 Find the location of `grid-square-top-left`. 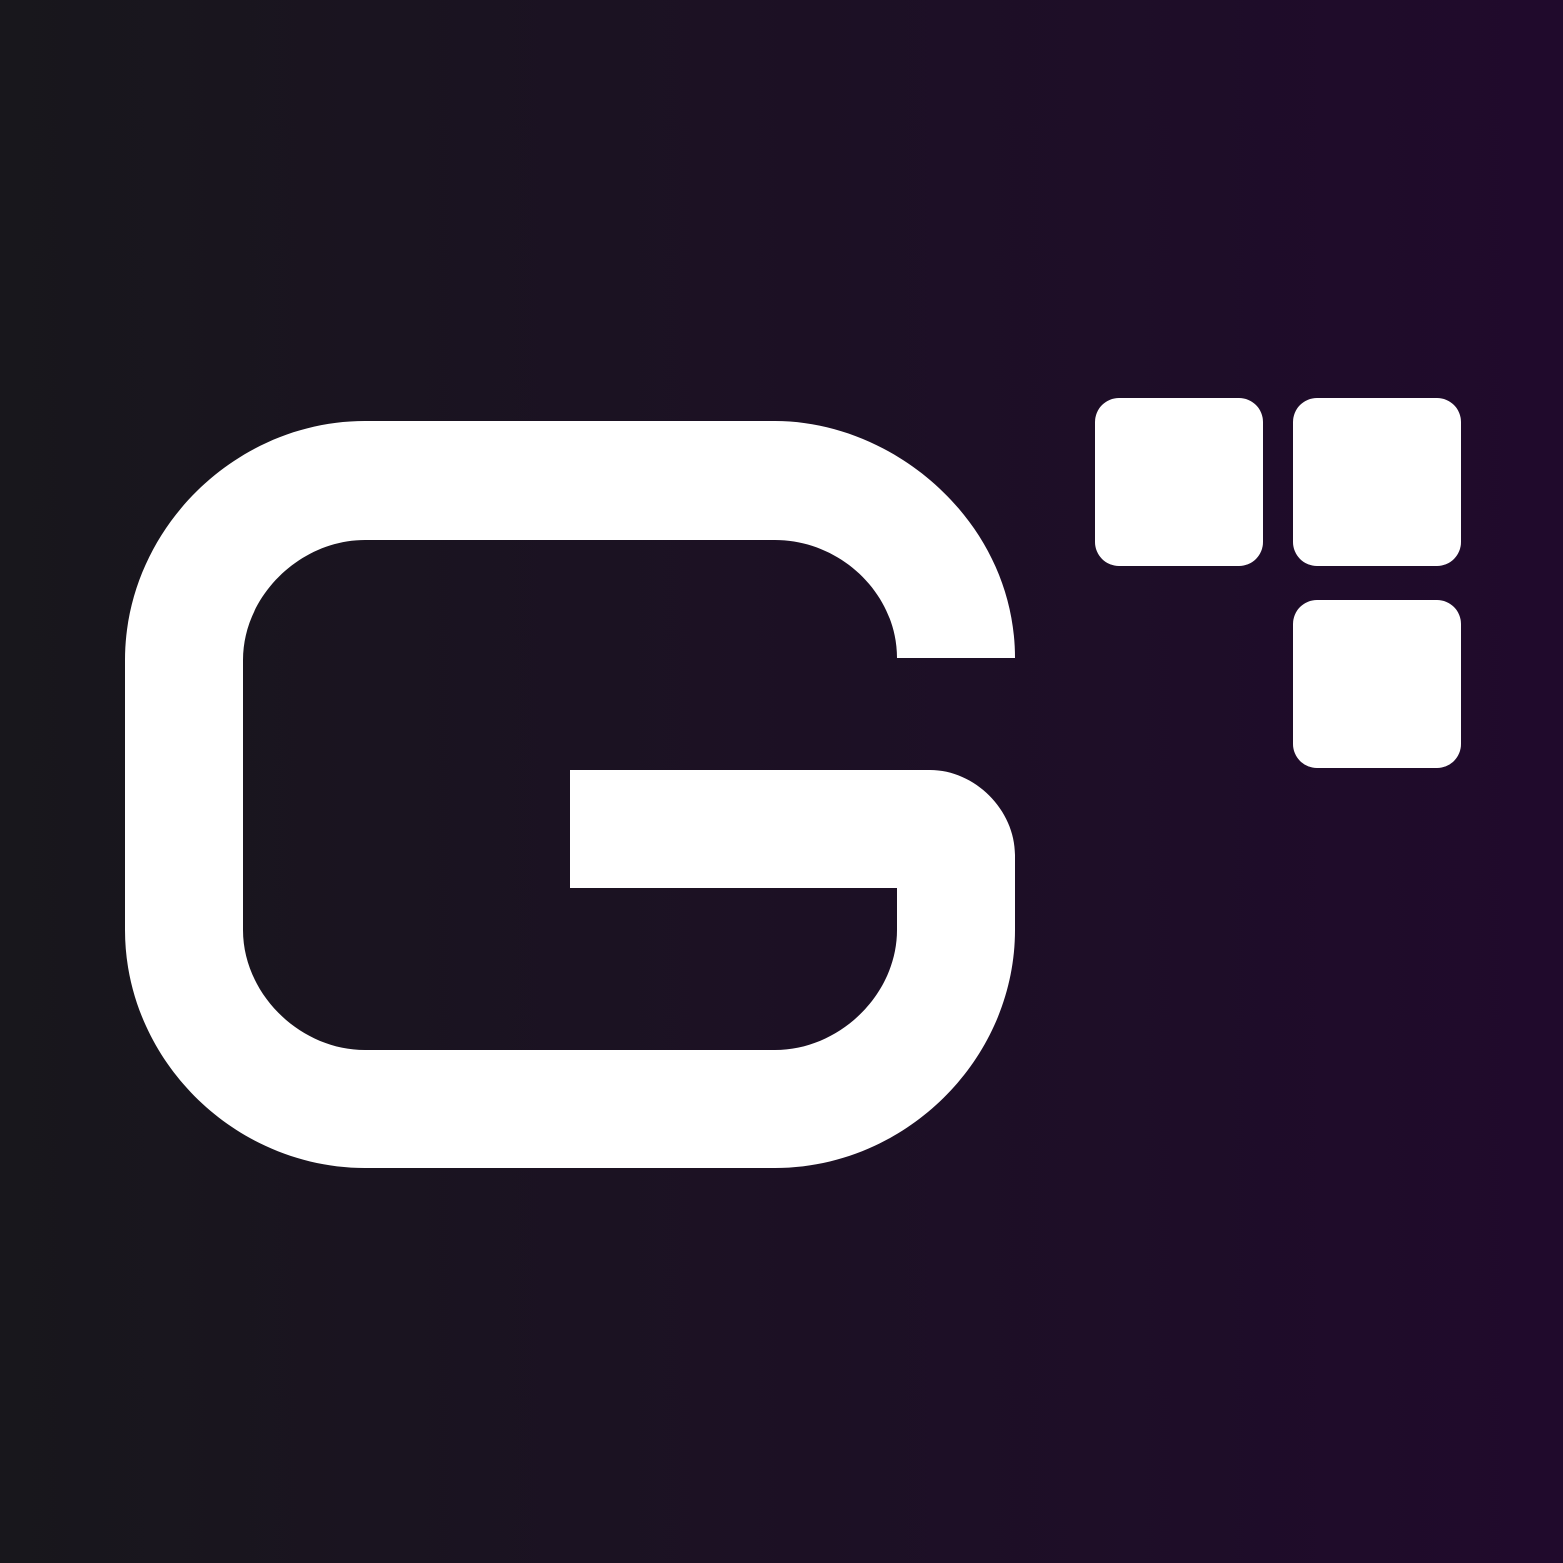

grid-square-top-left is located at coordinates (1179, 482).